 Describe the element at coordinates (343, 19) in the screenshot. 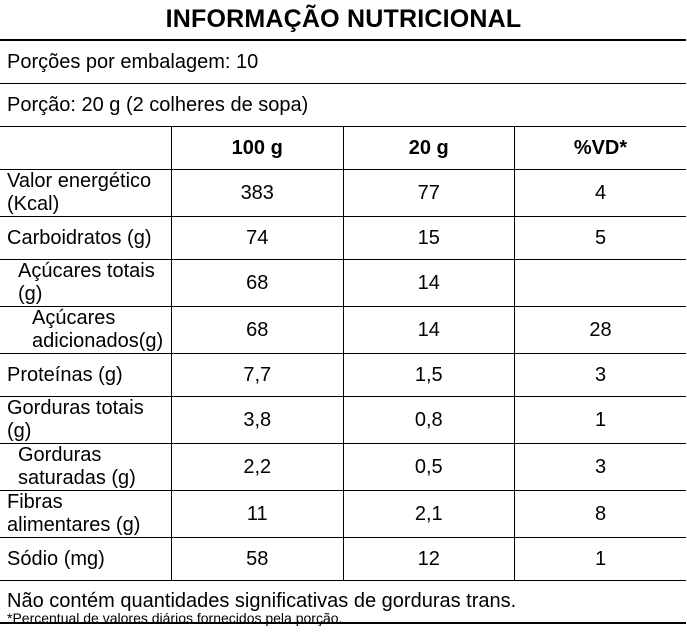

I see `label-title: INFORMAÇÃO NUTRICIONAL` at that location.